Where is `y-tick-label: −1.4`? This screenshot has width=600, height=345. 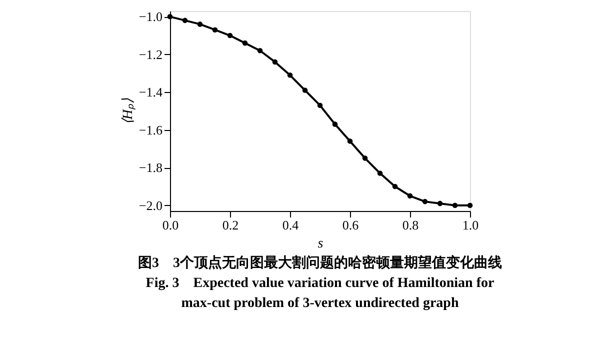
y-tick-label: −1.4 is located at coordinates (150, 92).